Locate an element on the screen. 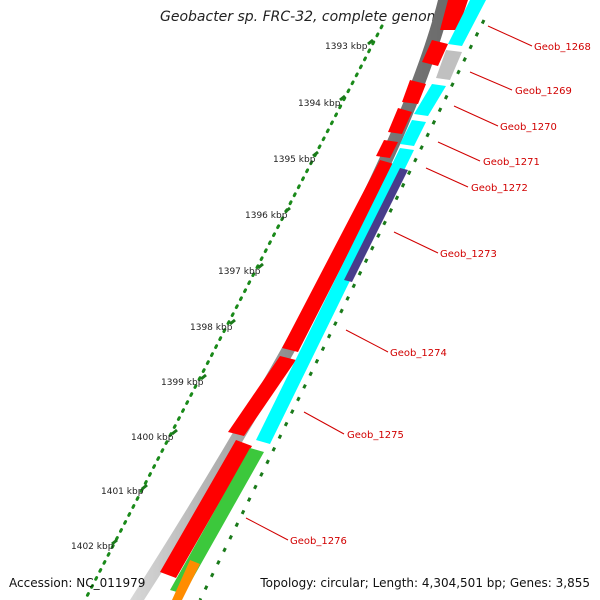 The width and height of the screenshot is (600, 600). kbp-tick-label: 1399 kbp is located at coordinates (182, 383).